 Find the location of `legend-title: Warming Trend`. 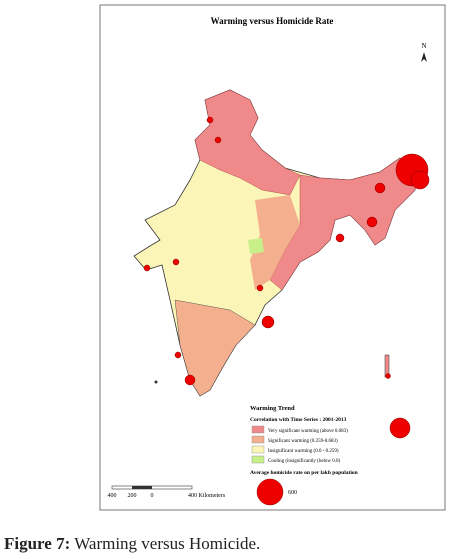

legend-title: Warming Trend is located at coordinates (272, 408).